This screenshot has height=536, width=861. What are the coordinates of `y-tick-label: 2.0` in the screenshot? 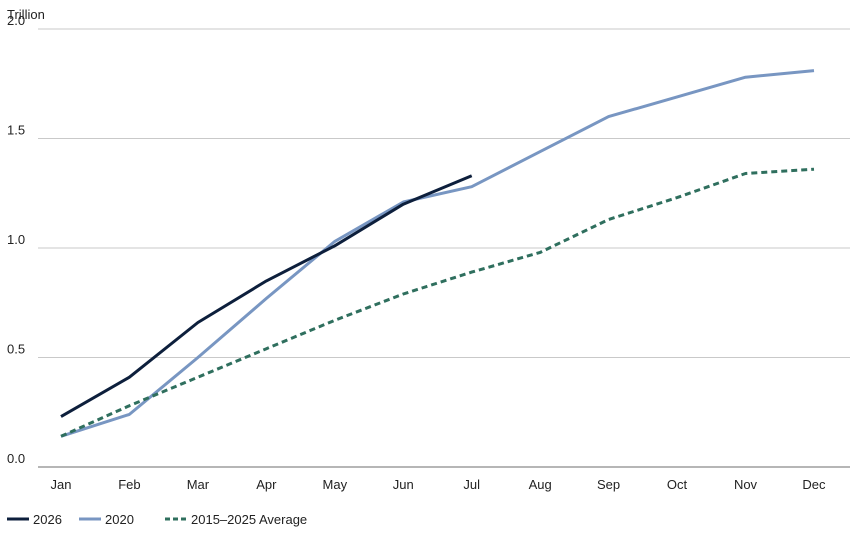 It's located at (16, 20).